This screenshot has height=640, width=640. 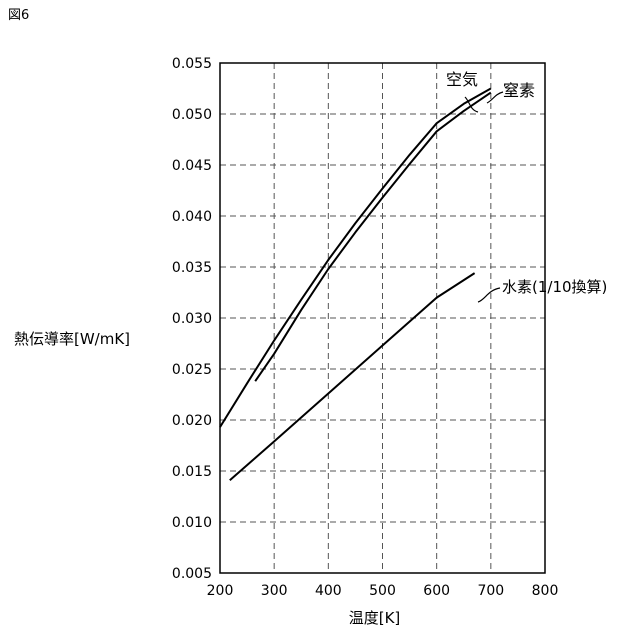 I want to click on y-tick-label: 0.025, so click(x=192, y=370).